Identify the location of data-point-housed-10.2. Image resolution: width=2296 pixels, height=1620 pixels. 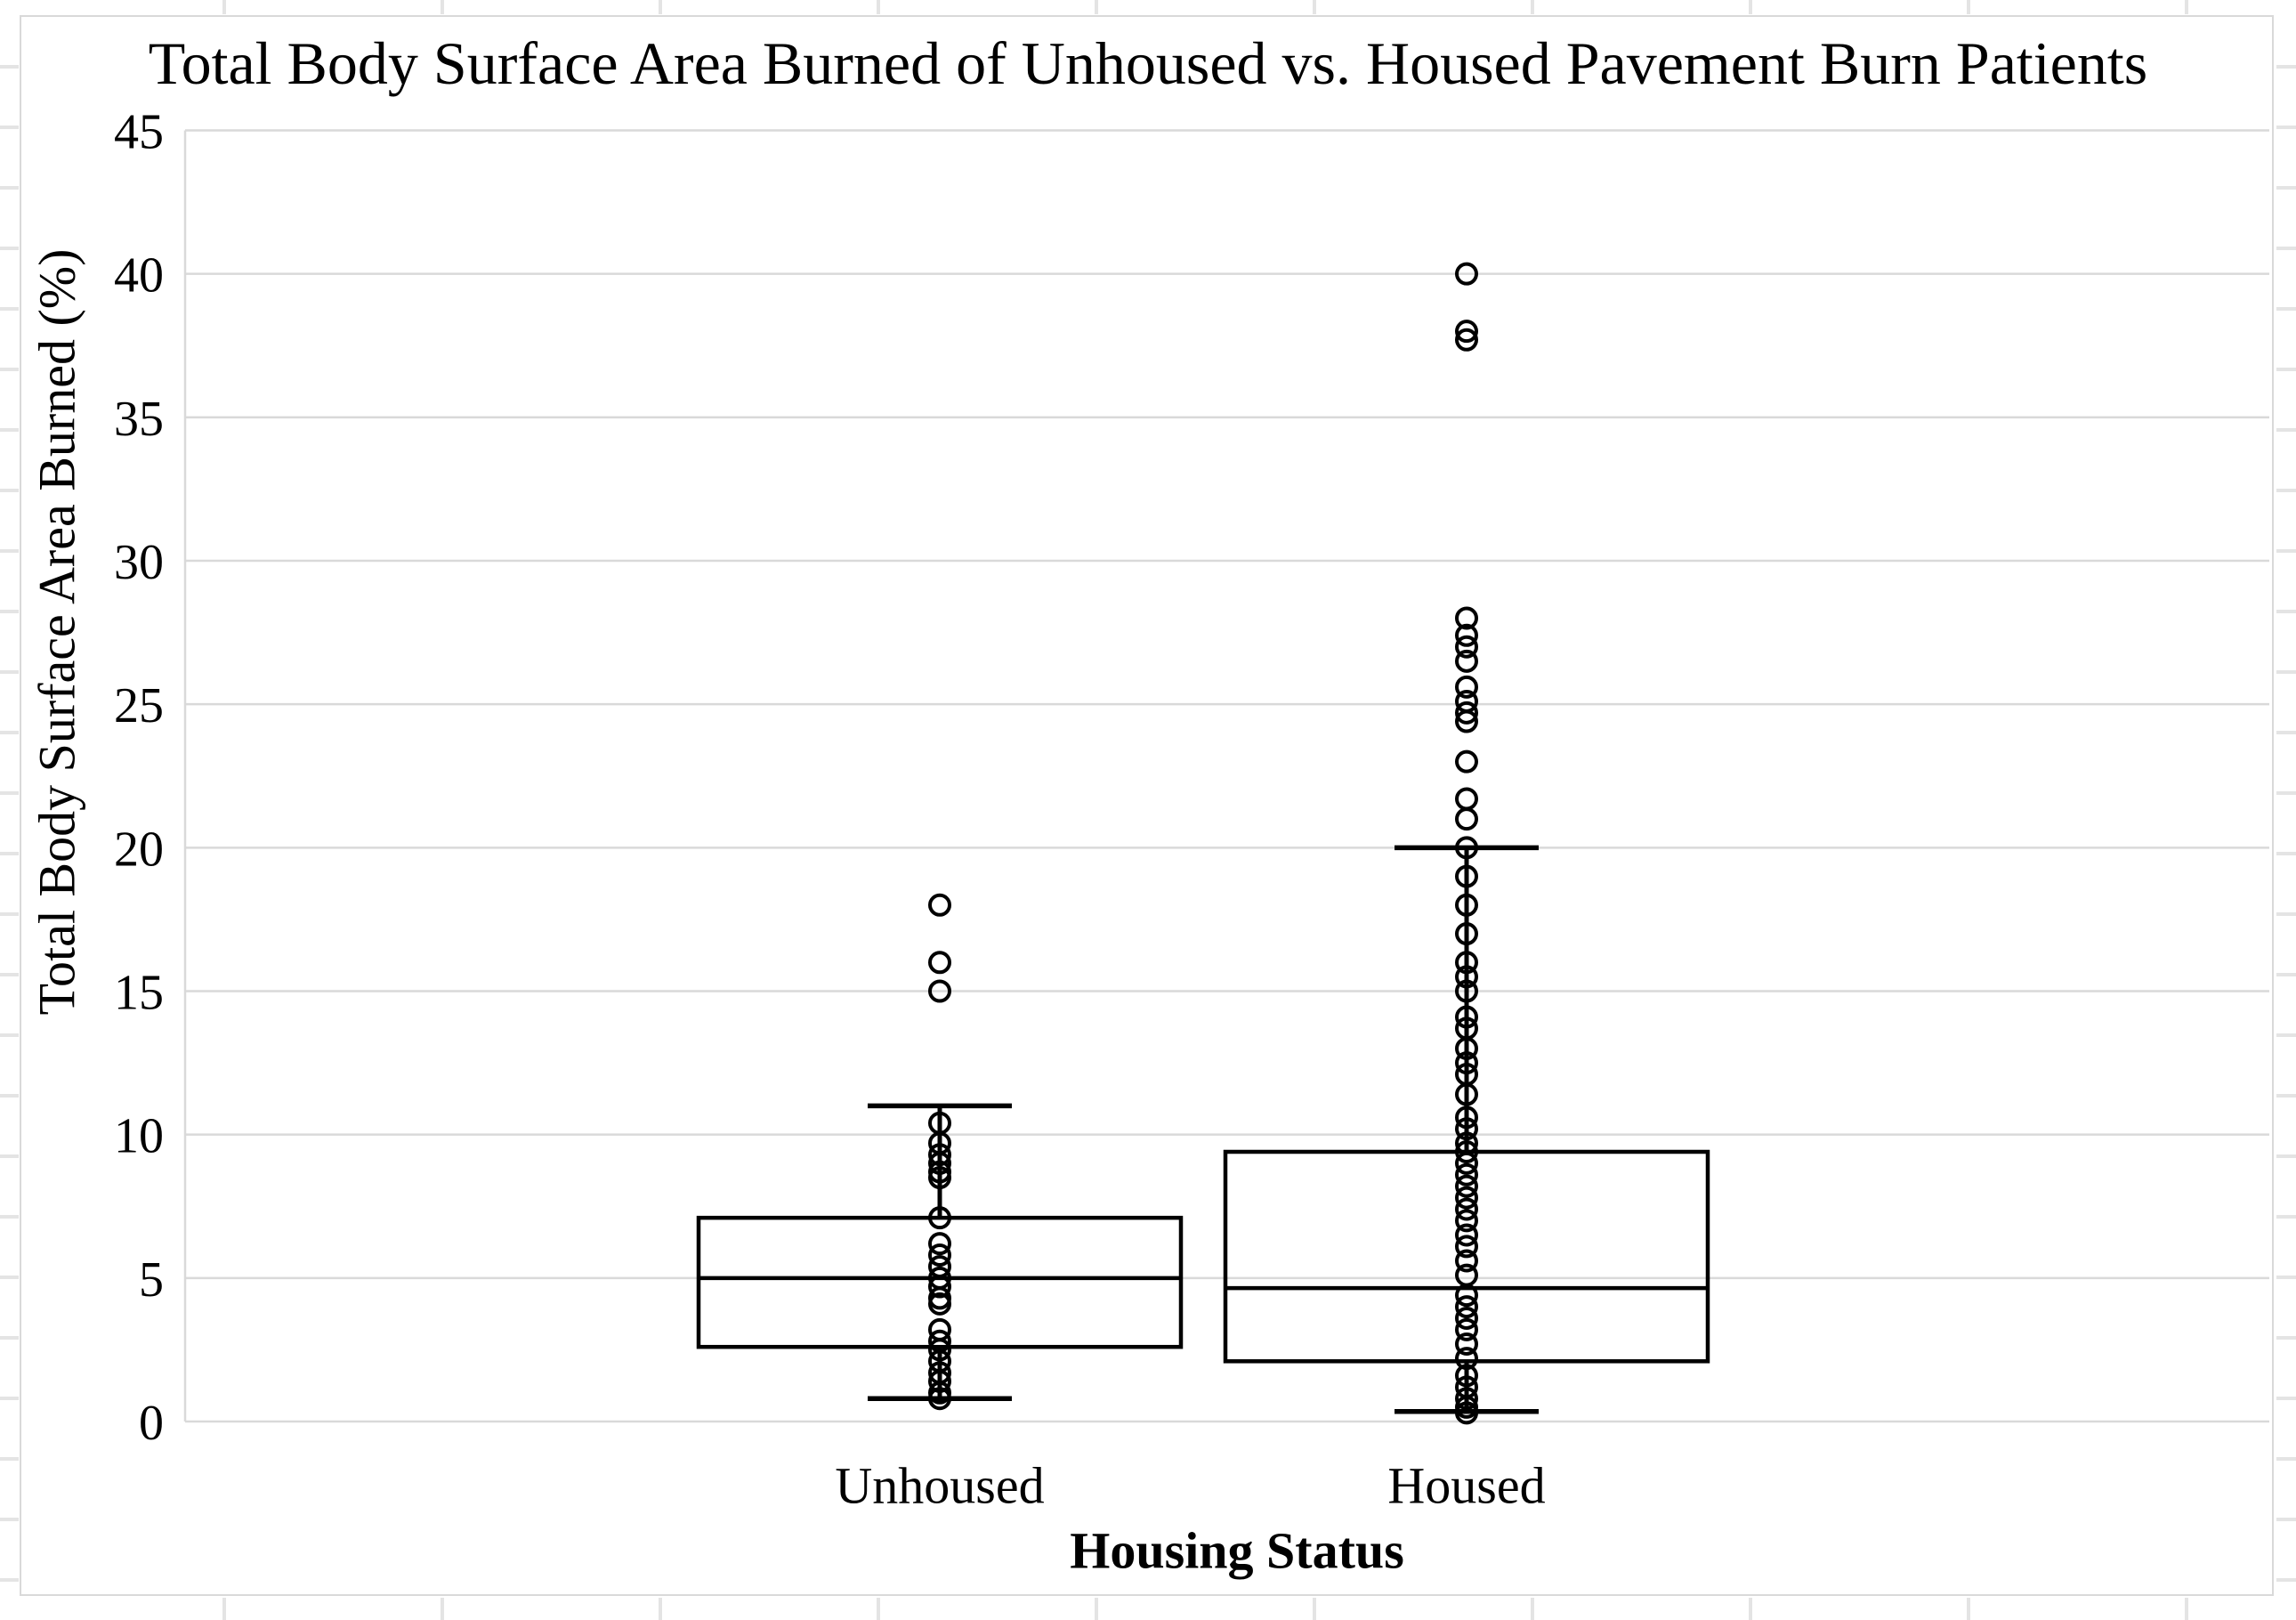
(1466, 1129).